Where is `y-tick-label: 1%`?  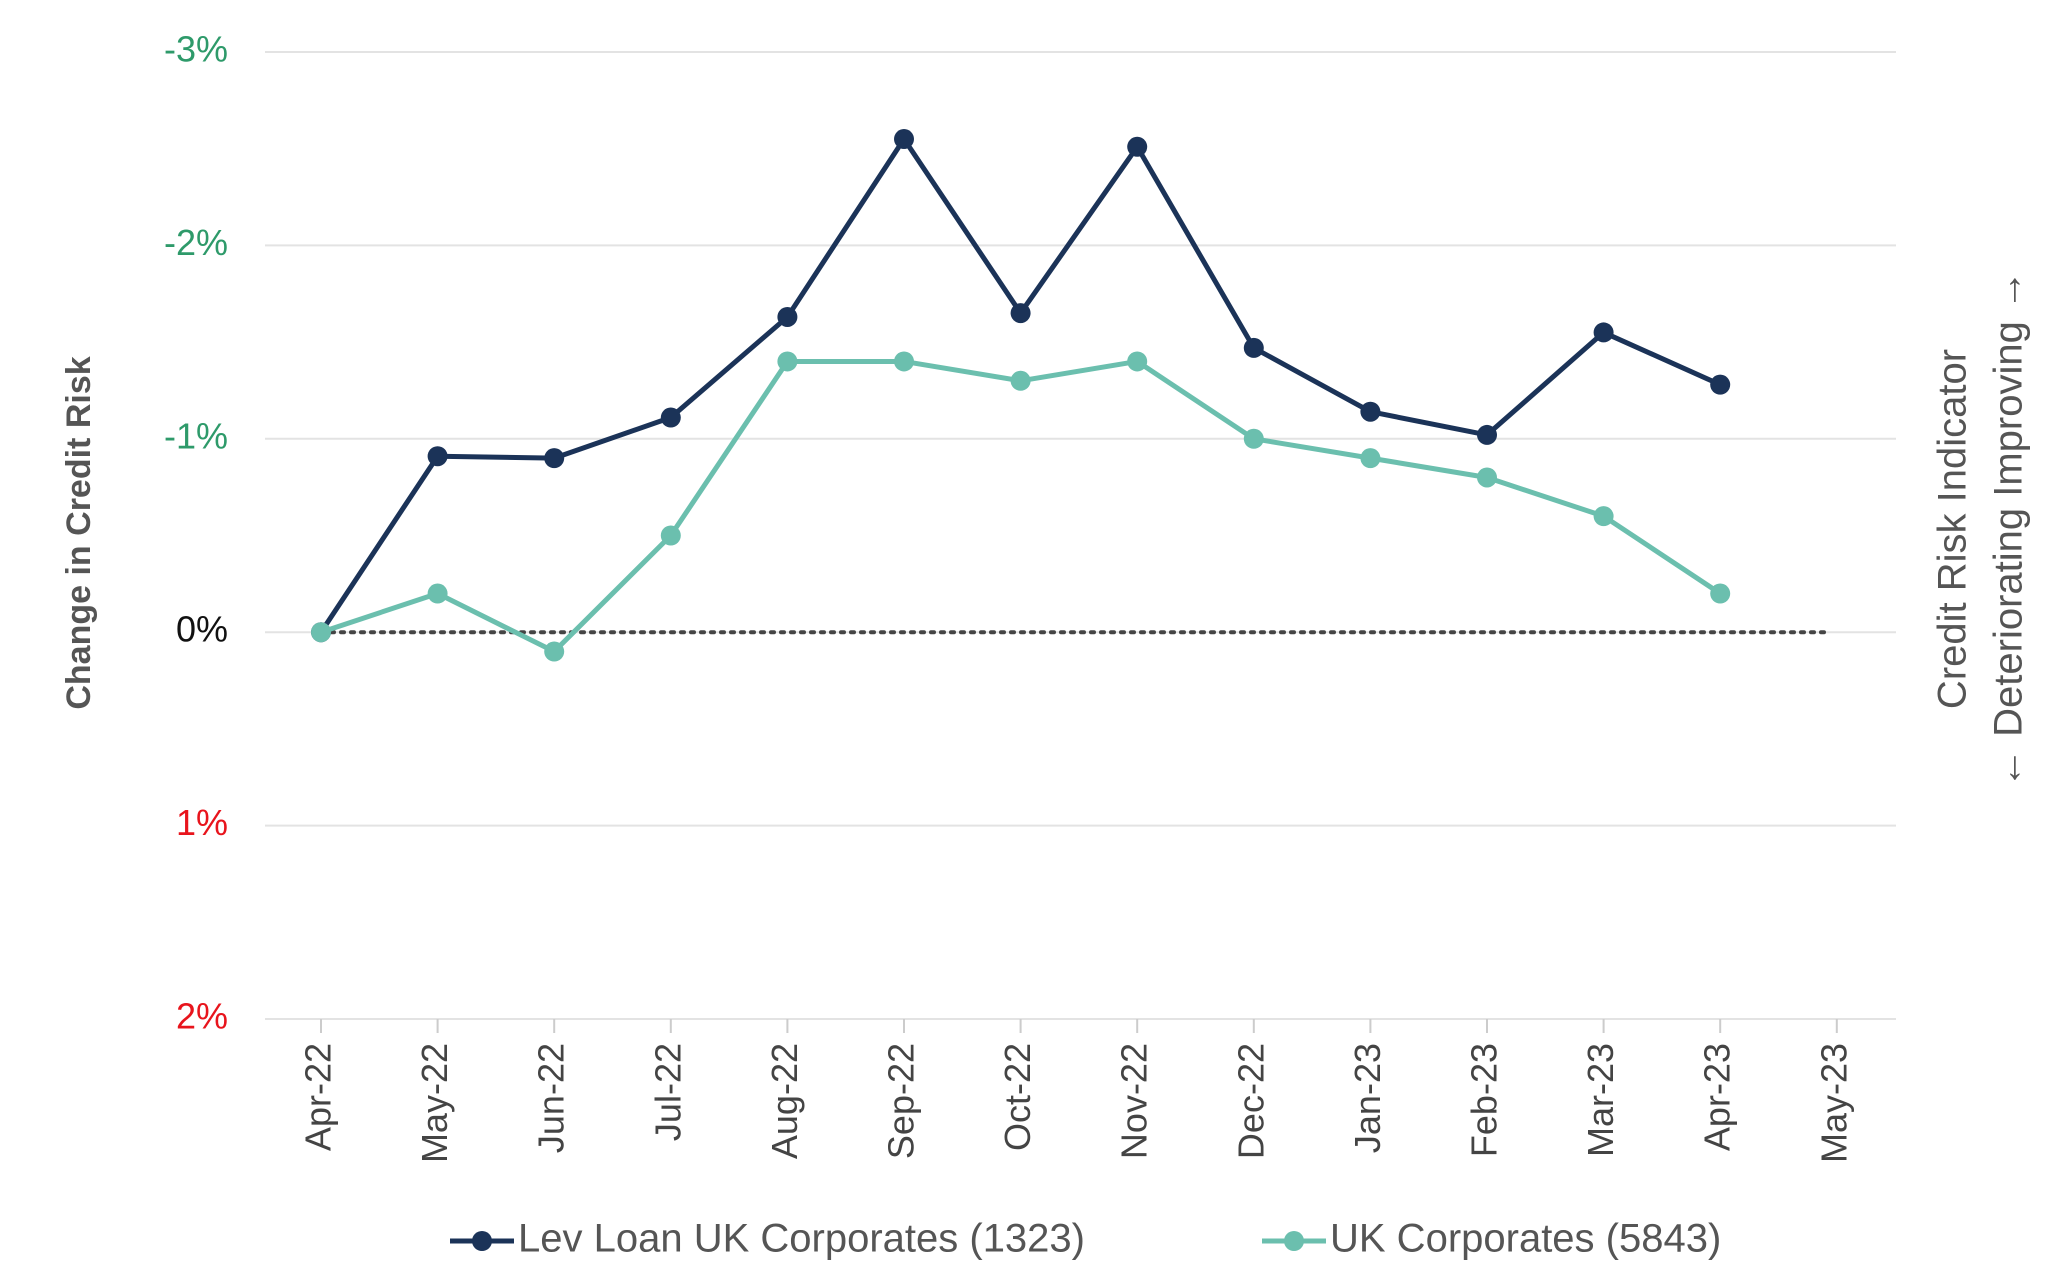 y-tick-label: 1% is located at coordinates (202, 822).